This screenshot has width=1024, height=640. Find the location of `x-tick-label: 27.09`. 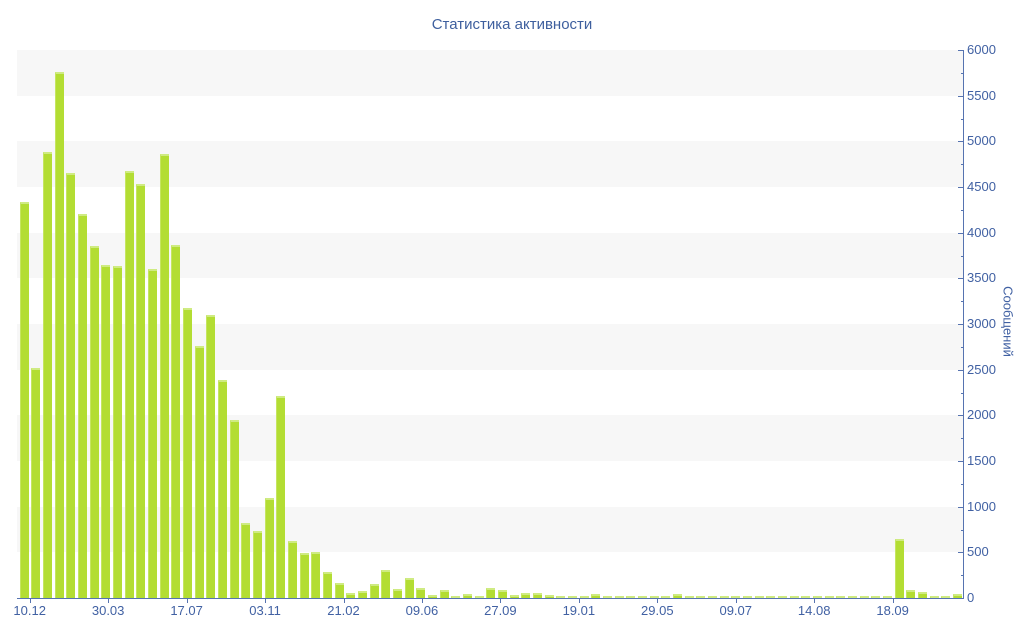

x-tick-label: 27.09 is located at coordinates (500, 610).